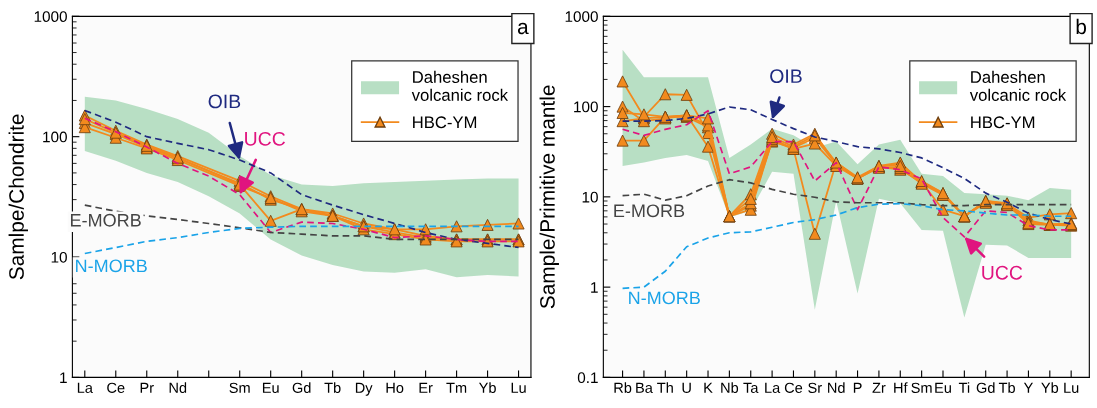 The width and height of the screenshot is (1097, 408). Describe the element at coordinates (587, 378) in the screenshot. I see `y-tick-label: 0.1` at that location.